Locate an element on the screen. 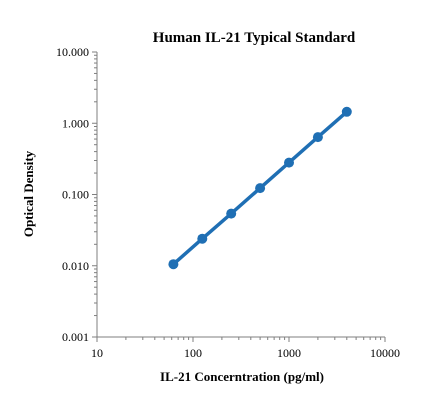  y-tick-label: 0.001 is located at coordinates (75, 337).